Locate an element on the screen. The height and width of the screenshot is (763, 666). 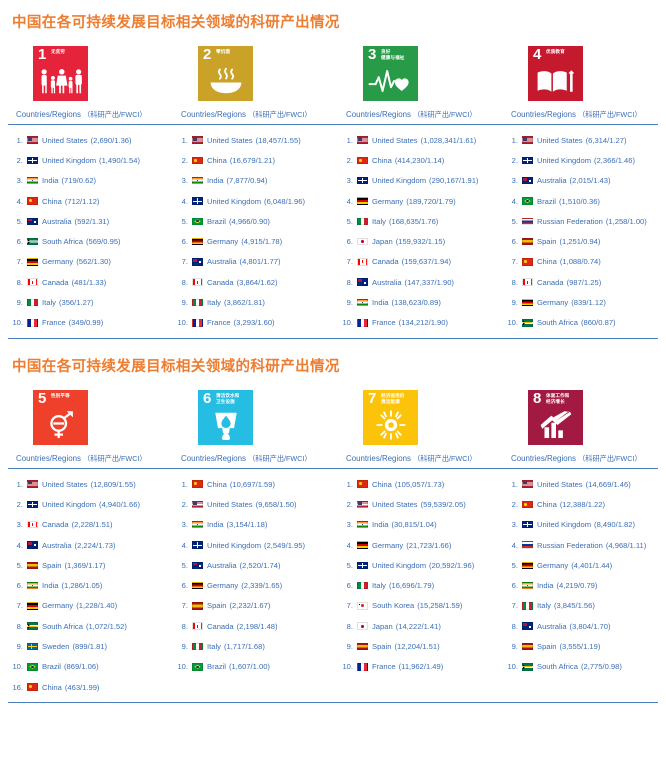
list-item: 2. United States (9,658/1.50) is located at coordinates (255, 504).